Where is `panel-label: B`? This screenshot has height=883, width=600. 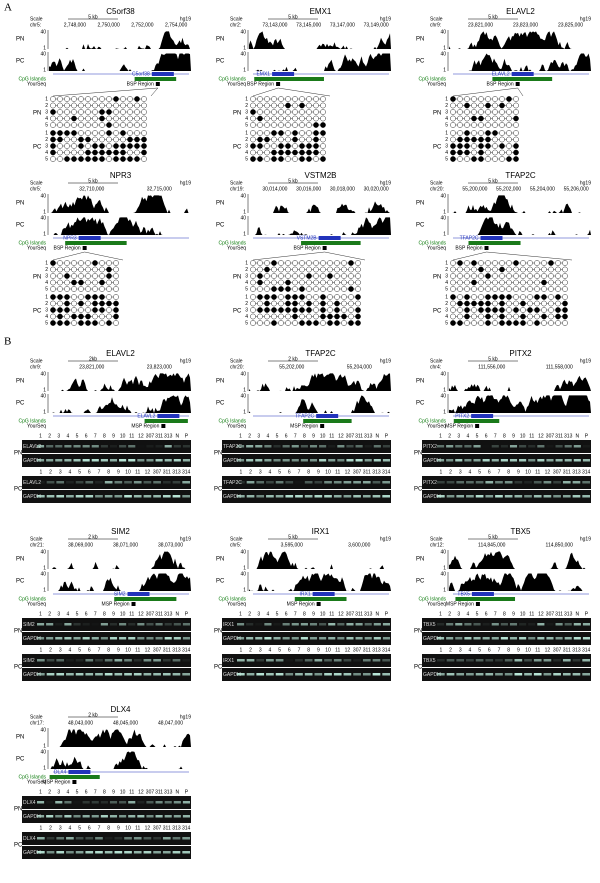
panel-label: B is located at coordinates (7, 342).